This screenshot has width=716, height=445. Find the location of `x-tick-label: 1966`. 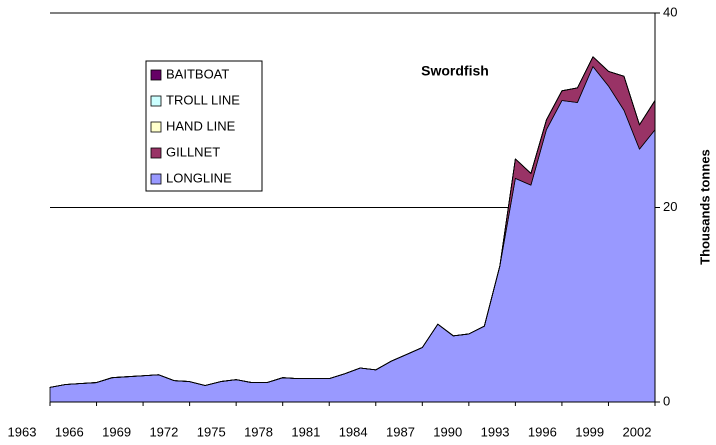

x-tick-label: 1966 is located at coordinates (69, 431).